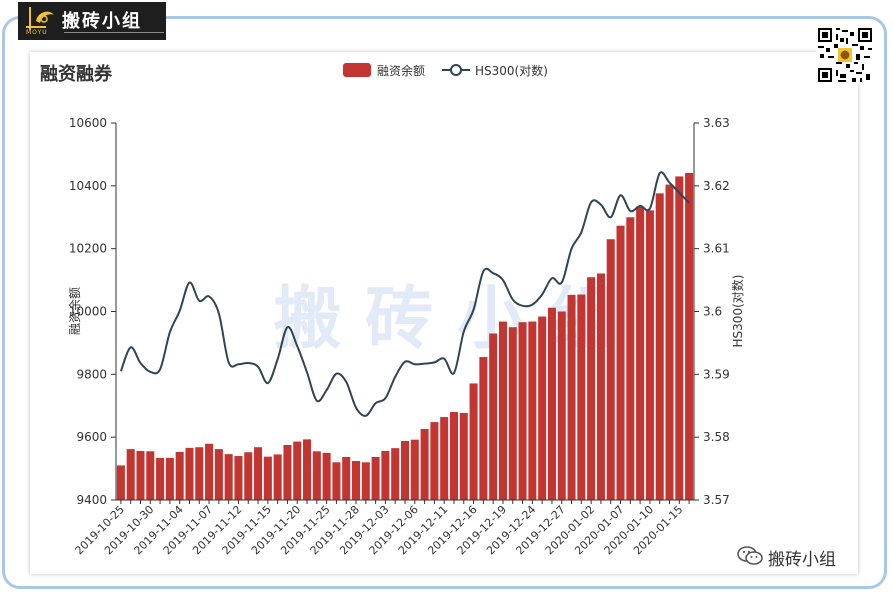 The height and width of the screenshot is (595, 893). What do you see at coordinates (716, 123) in the screenshot?
I see `y2-tick-label: 3.63` at bounding box center [716, 123].